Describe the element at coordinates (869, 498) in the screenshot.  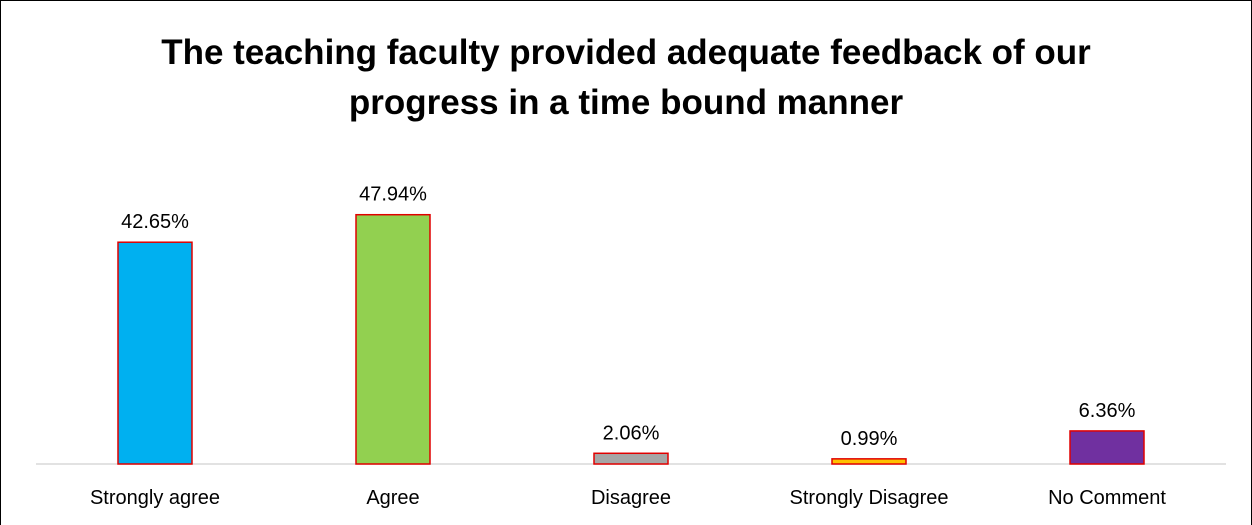
I see `x-tick-label: Strongly Disagree` at that location.